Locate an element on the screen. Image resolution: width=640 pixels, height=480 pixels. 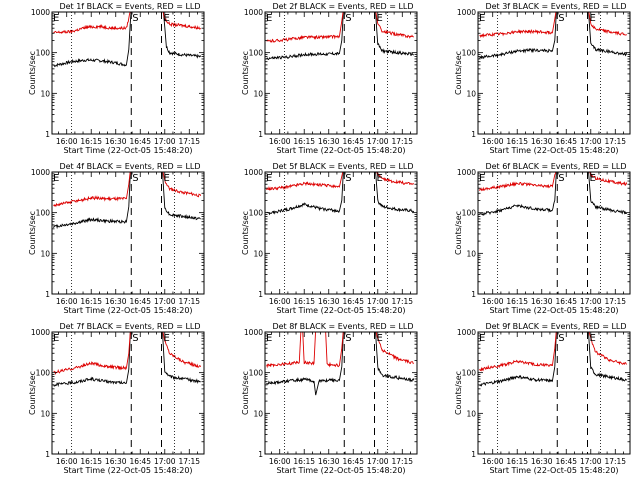
panel-title: Det 1f BLACK = Events, RED = LLD is located at coordinates (129, 6).